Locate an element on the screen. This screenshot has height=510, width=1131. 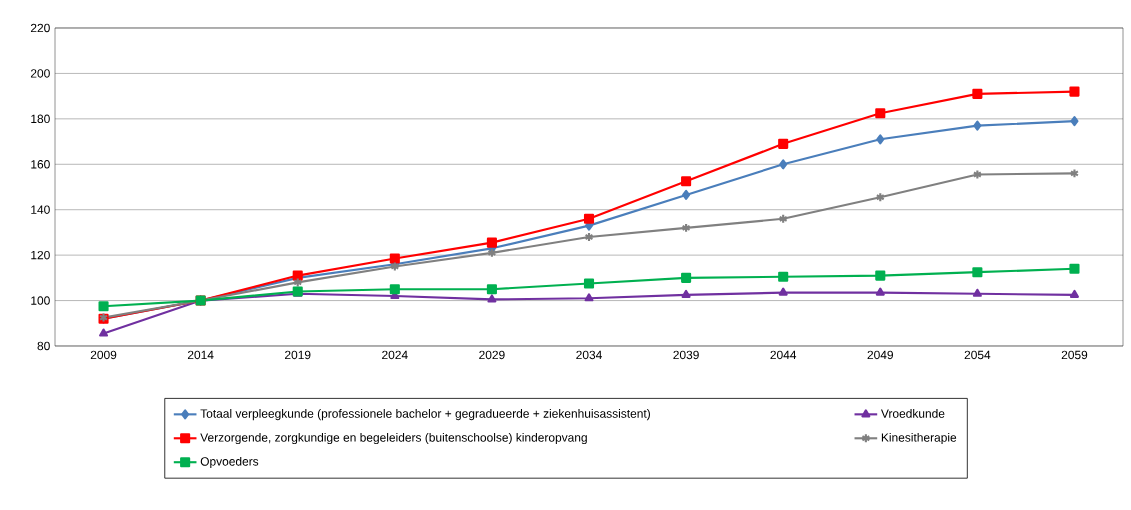
x-tick-label: 2009 is located at coordinates (103, 355).